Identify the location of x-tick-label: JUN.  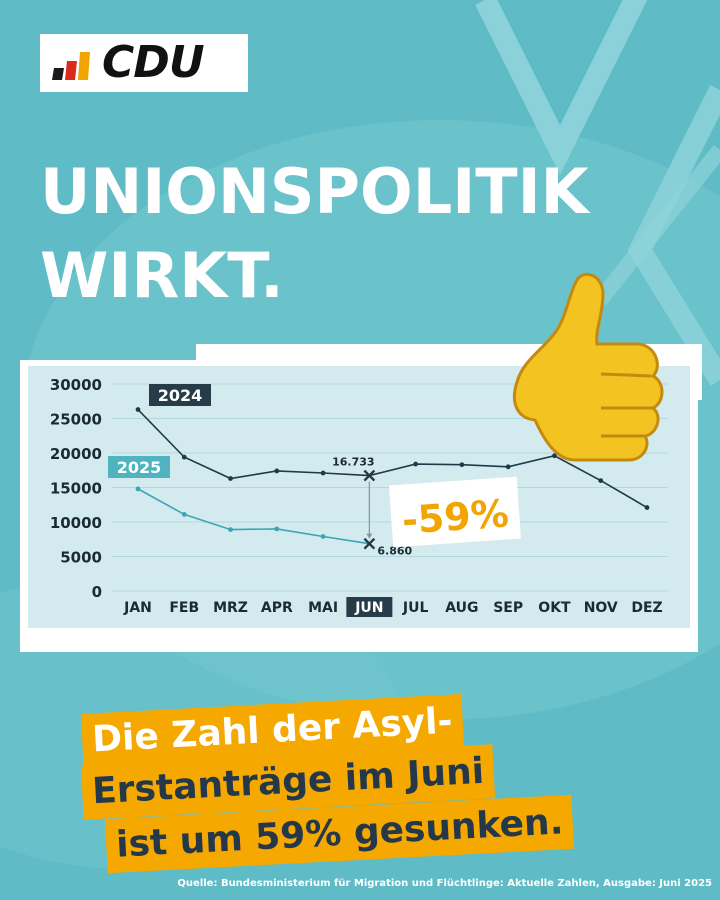
(368, 608).